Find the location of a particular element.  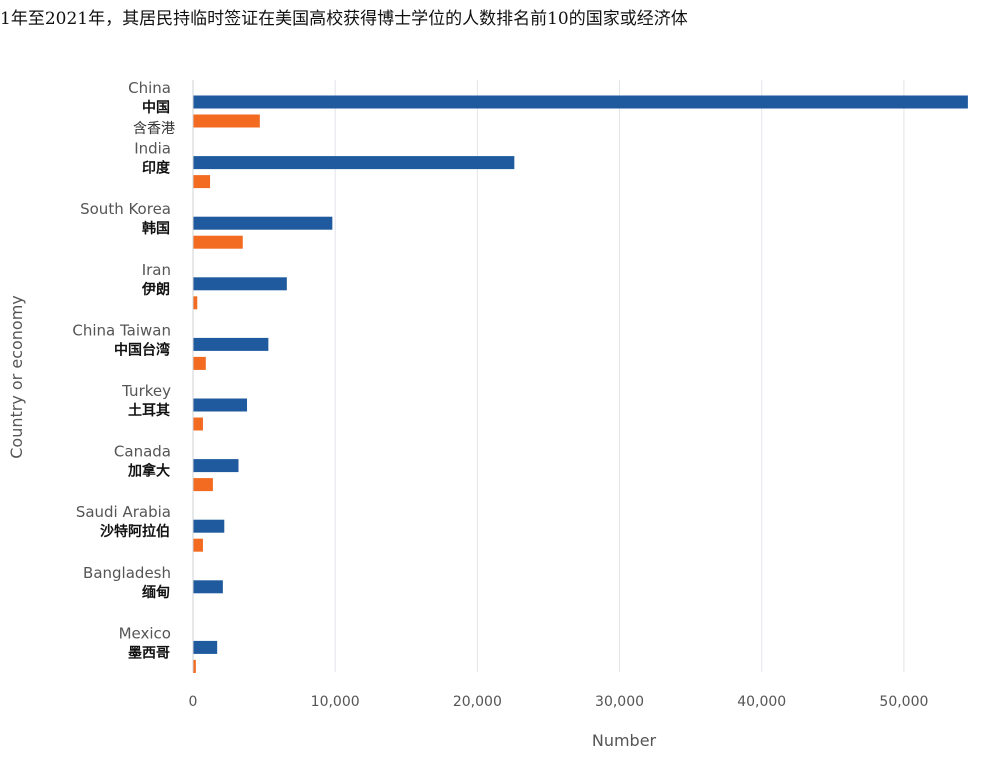

category-label-zh: 印度 is located at coordinates (156, 168).